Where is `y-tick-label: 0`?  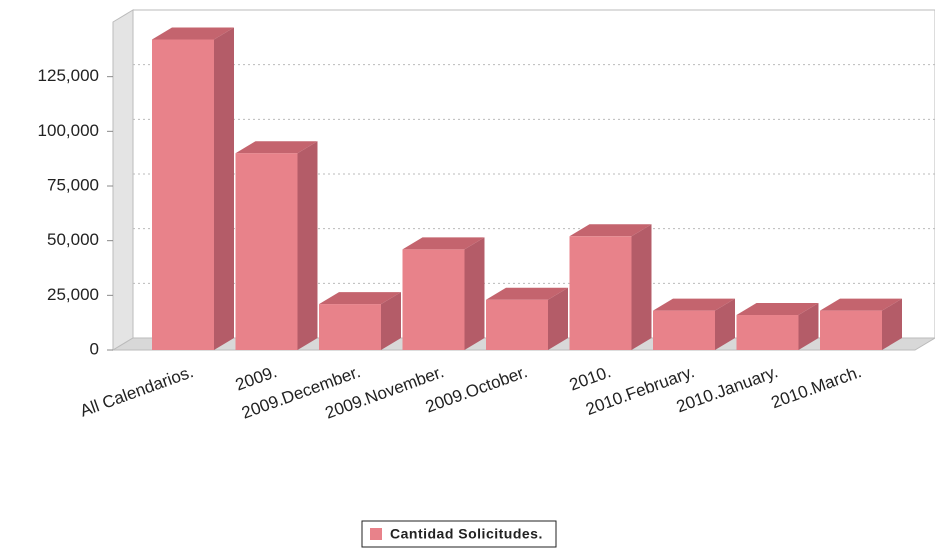
y-tick-label: 0 is located at coordinates (94, 348).